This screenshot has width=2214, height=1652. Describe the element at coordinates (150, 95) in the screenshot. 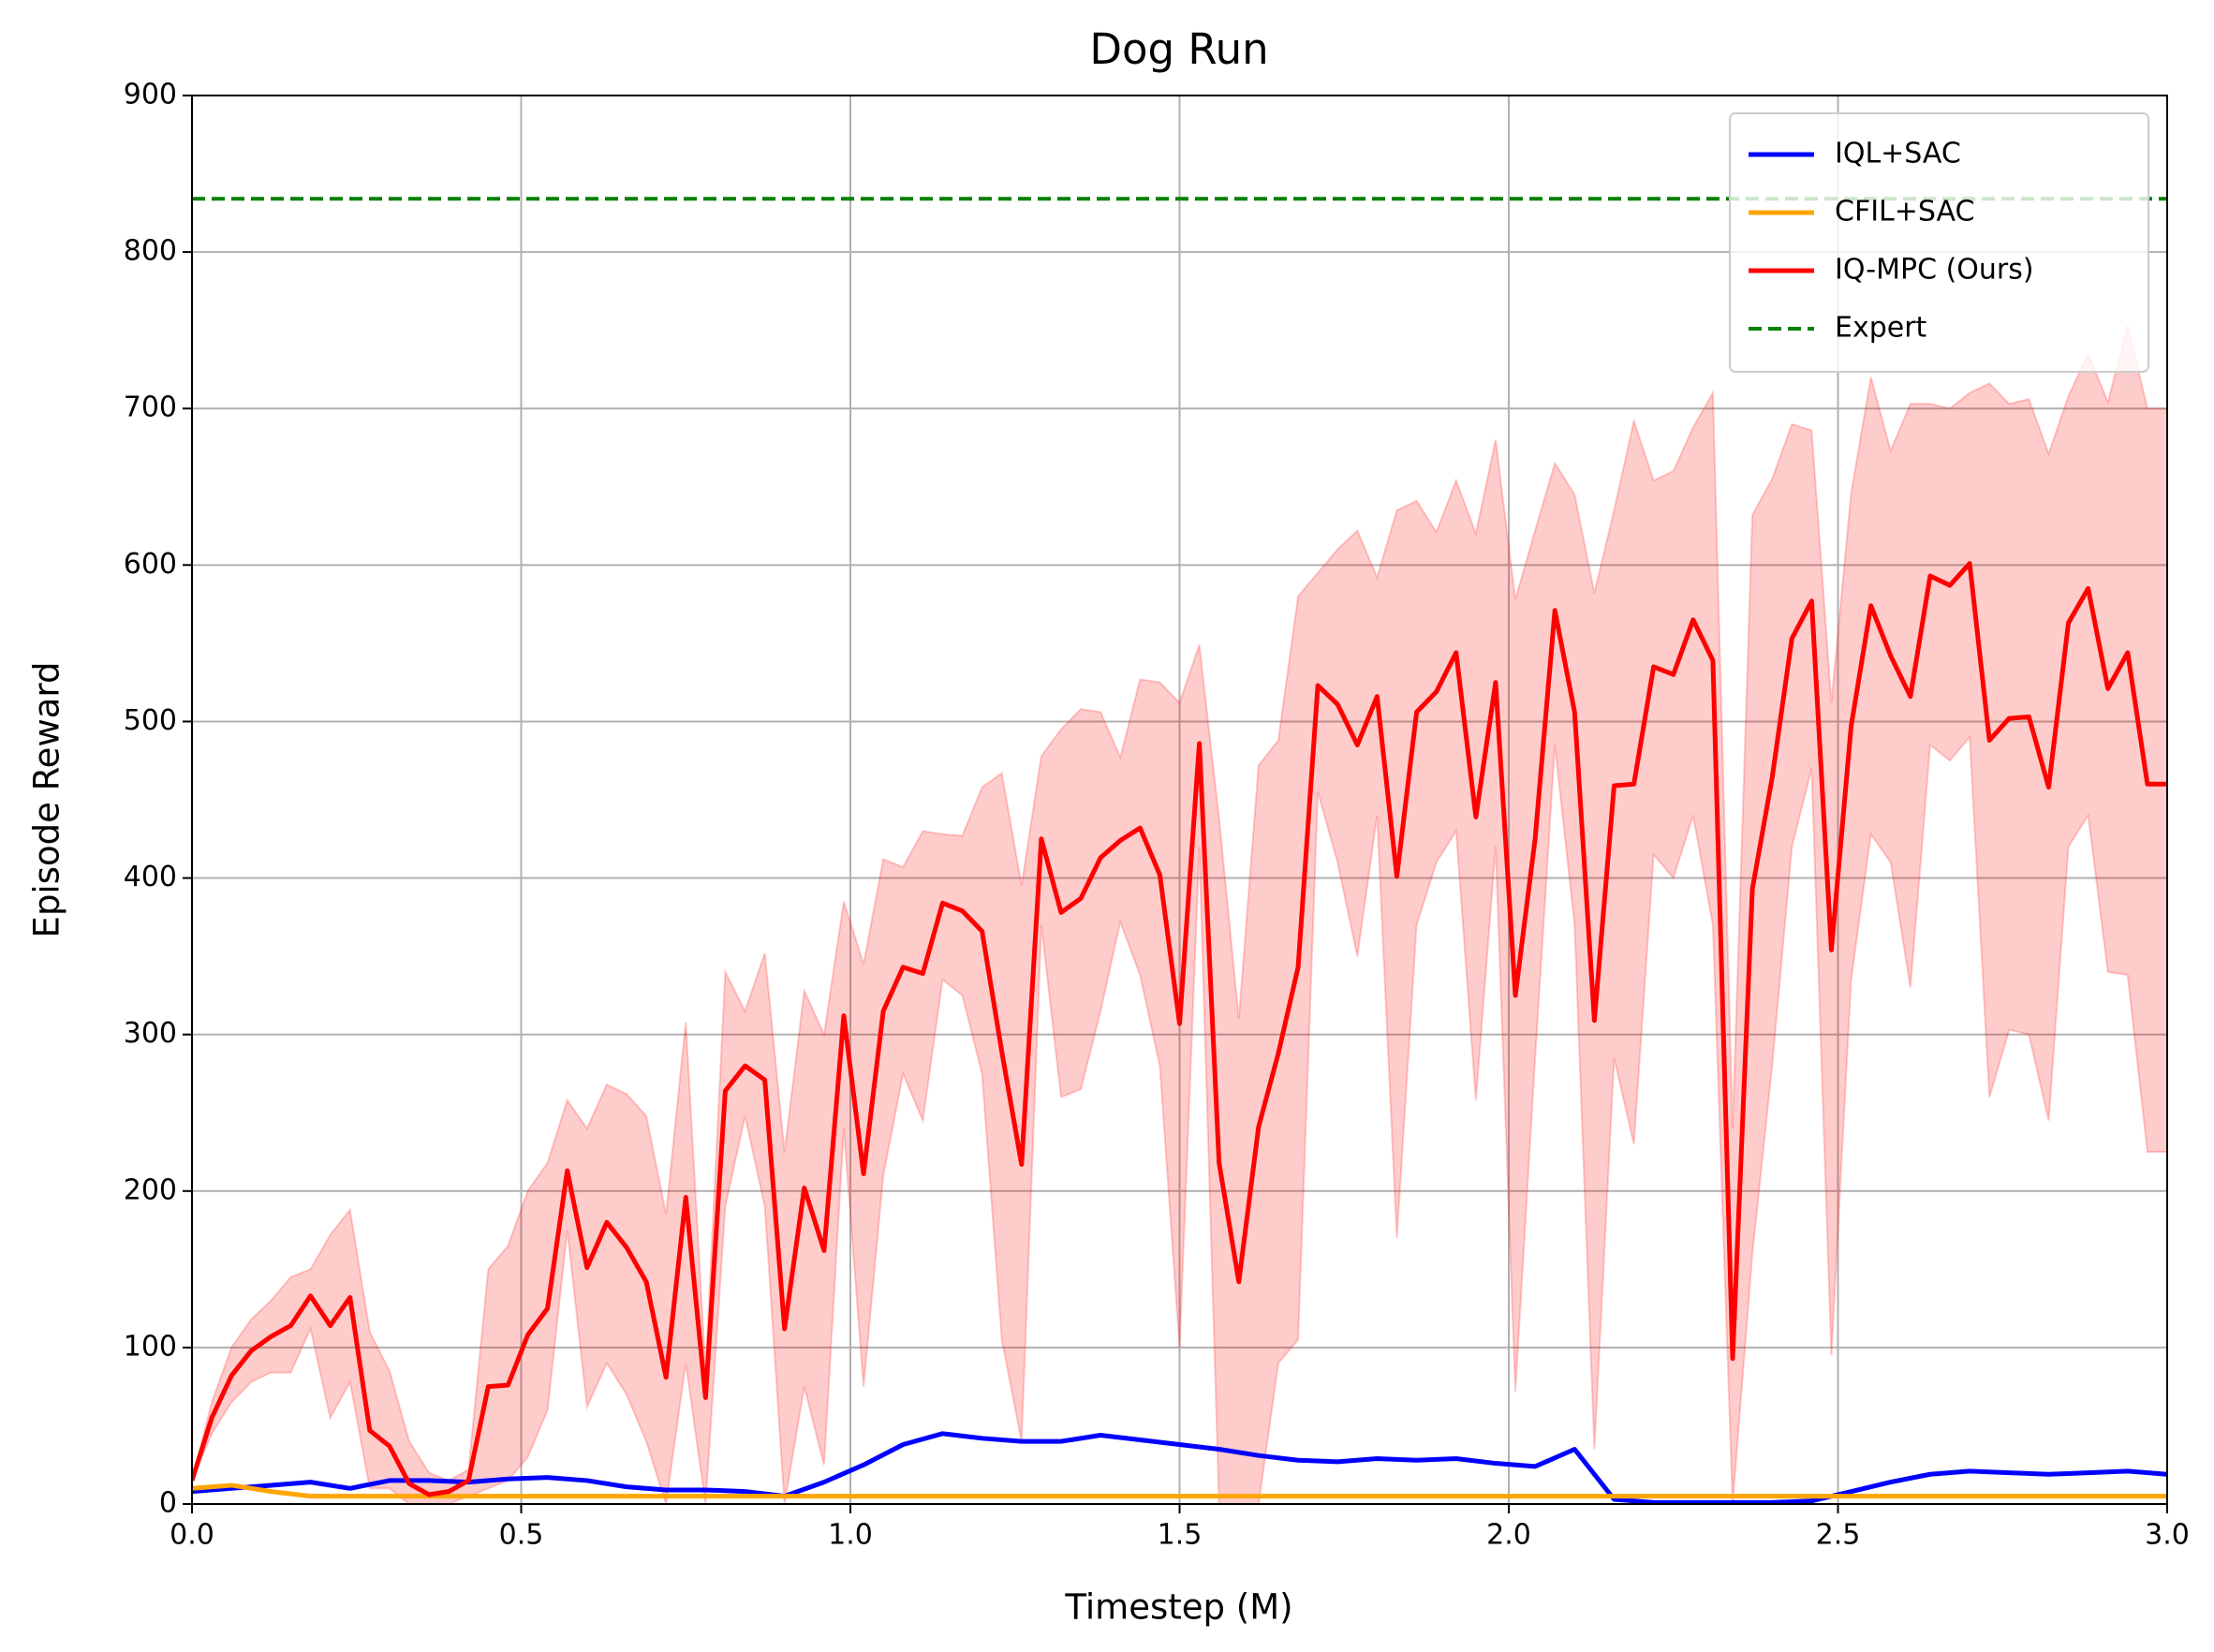

I see `y-tick-label: 900` at that location.